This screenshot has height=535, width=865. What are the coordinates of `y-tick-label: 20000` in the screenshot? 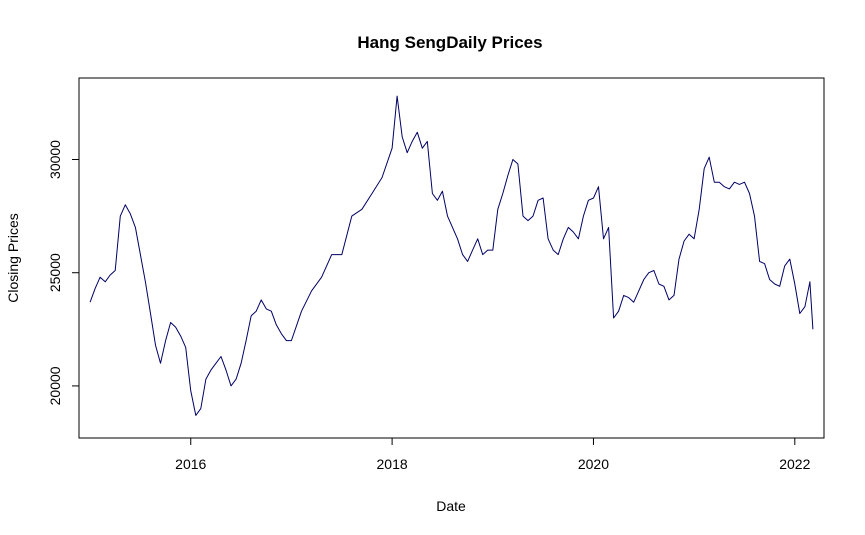 It's located at (55, 385).